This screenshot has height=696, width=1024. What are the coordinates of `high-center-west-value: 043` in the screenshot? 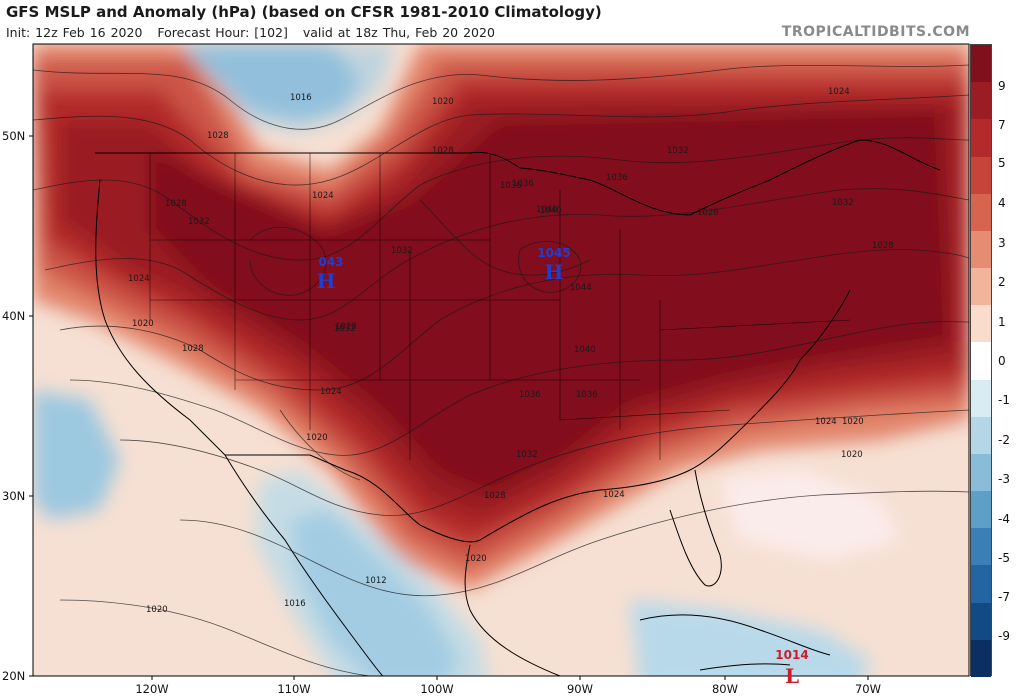 It's located at (330, 262).